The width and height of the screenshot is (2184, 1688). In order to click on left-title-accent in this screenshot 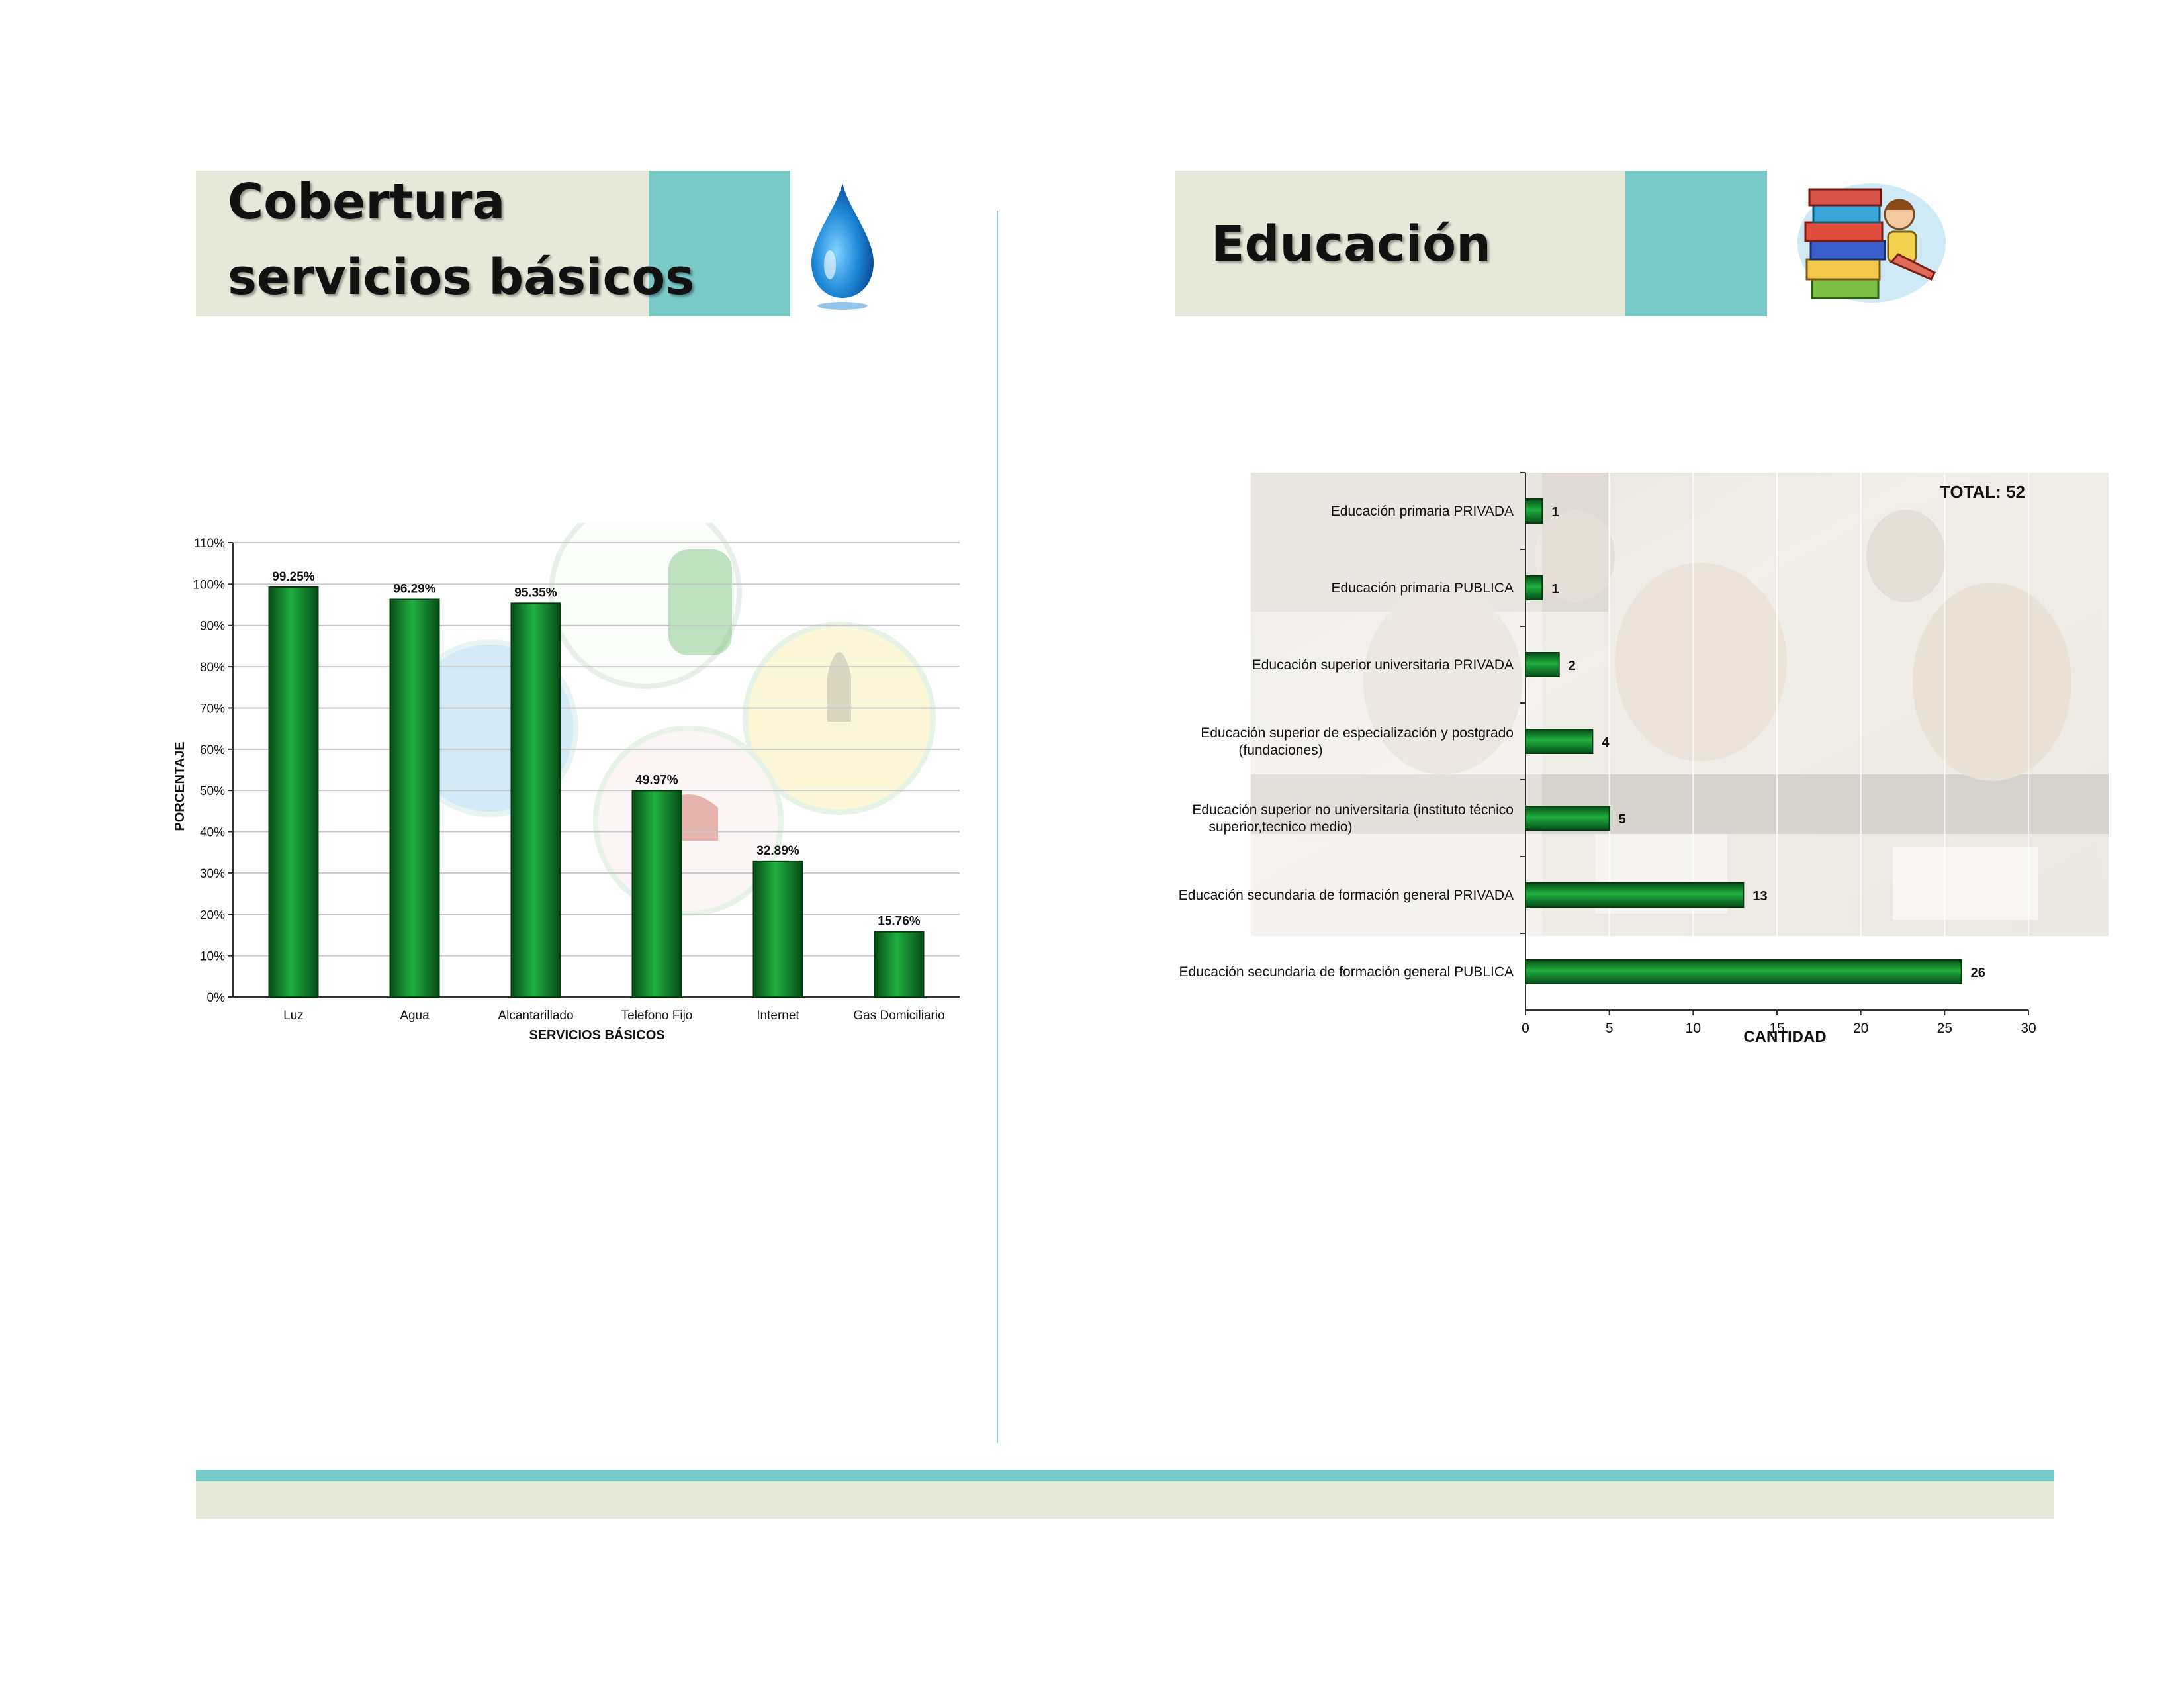, I will do `click(719, 243)`.